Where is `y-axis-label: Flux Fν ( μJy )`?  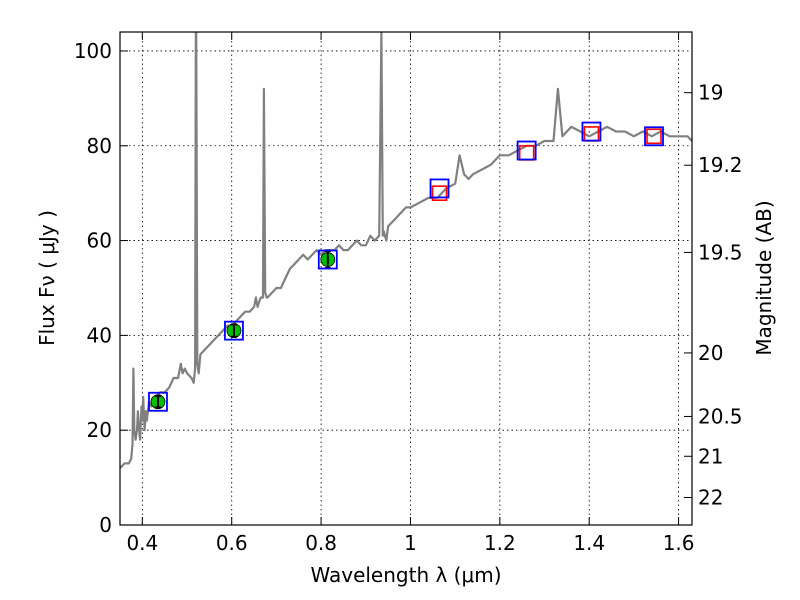
y-axis-label: Flux Fν ( μJy ) is located at coordinates (47, 278).